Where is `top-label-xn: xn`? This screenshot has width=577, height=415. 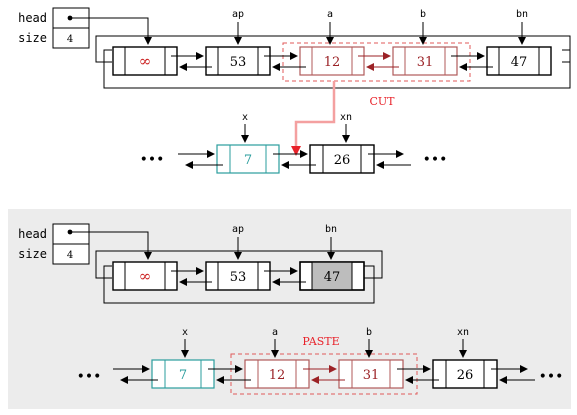
top-label-xn: xn is located at coordinates (346, 117).